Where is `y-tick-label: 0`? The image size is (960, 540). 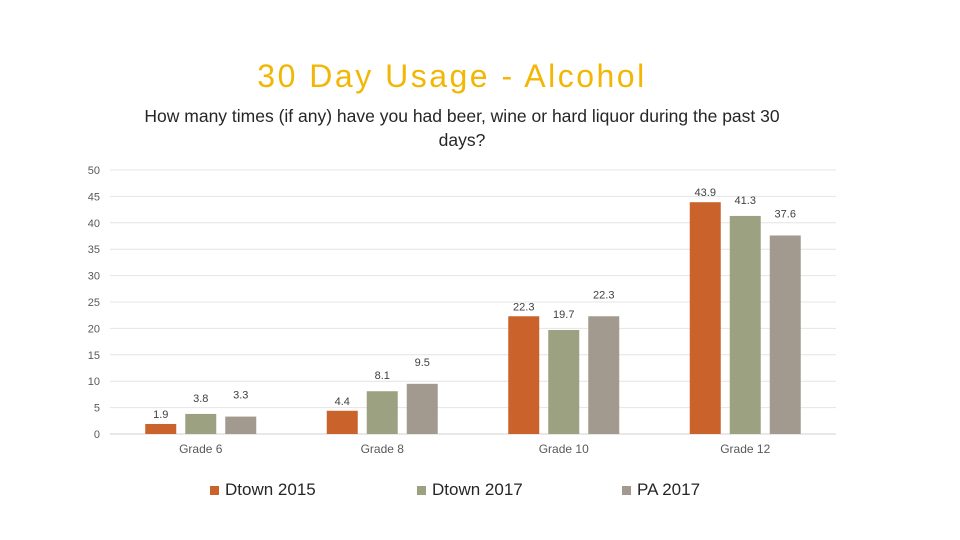 y-tick-label: 0 is located at coordinates (97, 435).